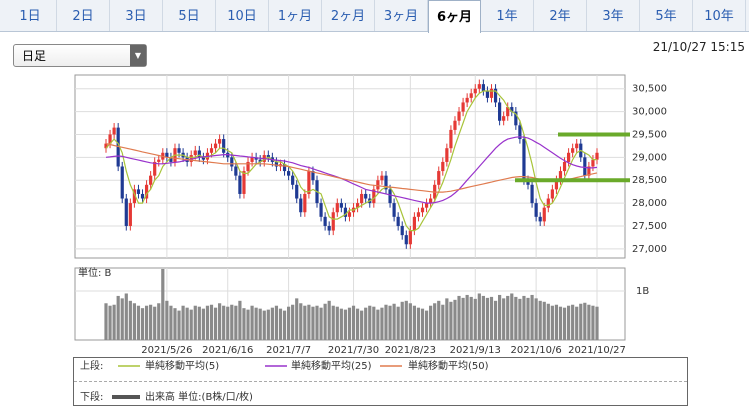 This screenshot has height=406, width=749. Describe the element at coordinates (350, 304) in the screenshot. I see `volume-panel` at that location.